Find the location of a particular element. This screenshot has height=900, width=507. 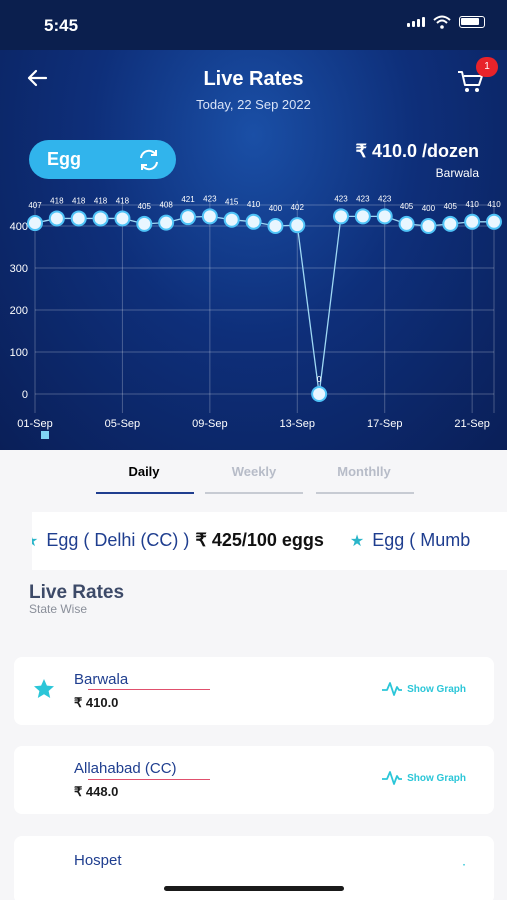

ticker-item-price: ₹ 425/100 eggs is located at coordinates (259, 540).